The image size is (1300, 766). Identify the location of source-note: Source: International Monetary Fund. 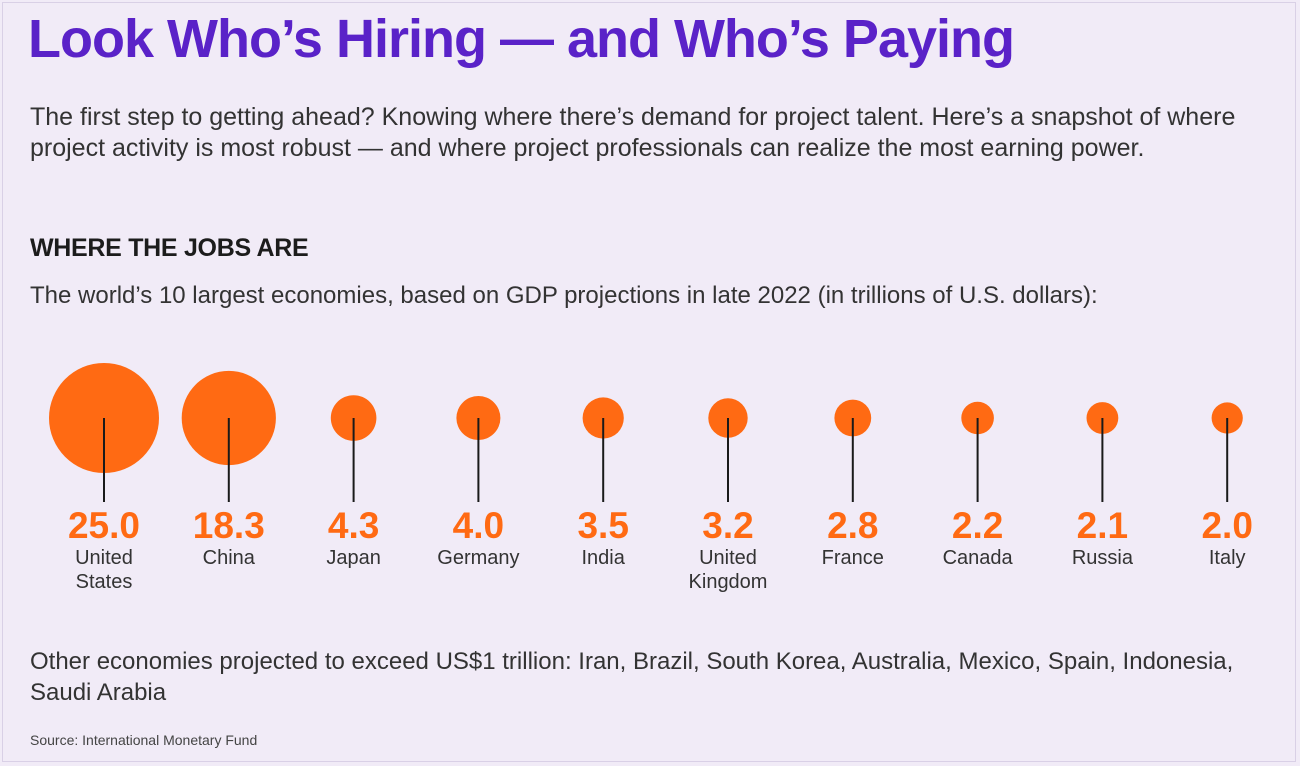
(144, 740).